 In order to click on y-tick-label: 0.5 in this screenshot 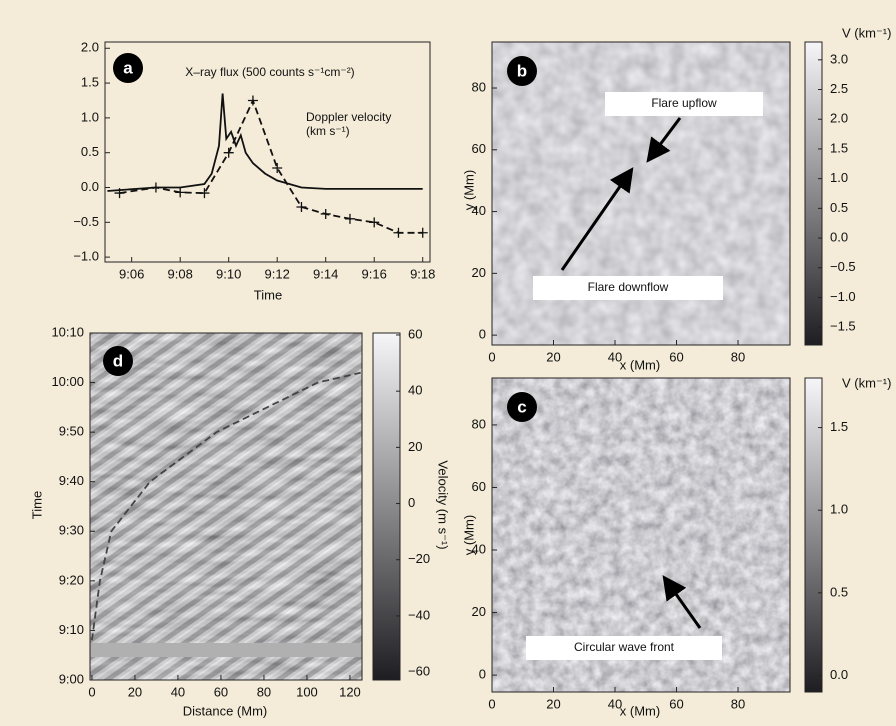, I will do `click(90, 151)`.